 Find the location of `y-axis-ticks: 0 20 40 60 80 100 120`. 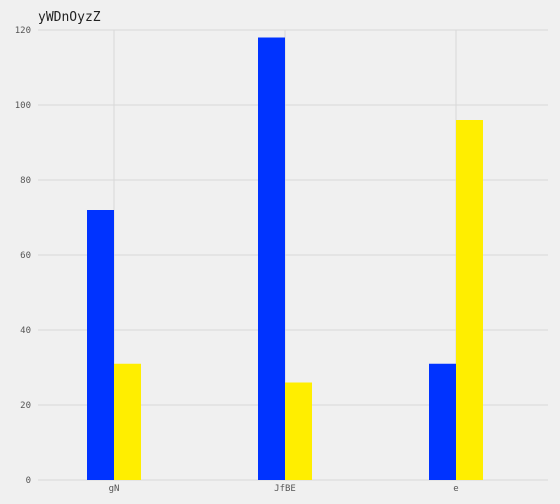

y-axis-ticks: 0 20 40 60 80 100 120 is located at coordinates (23, 256).